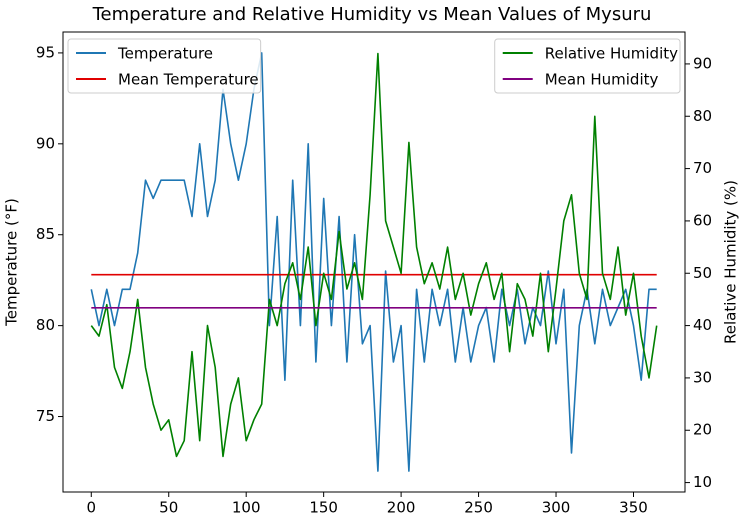 The width and height of the screenshot is (744, 528). What do you see at coordinates (611, 54) in the screenshot?
I see `legend-label: Relative Humidity` at bounding box center [611, 54].